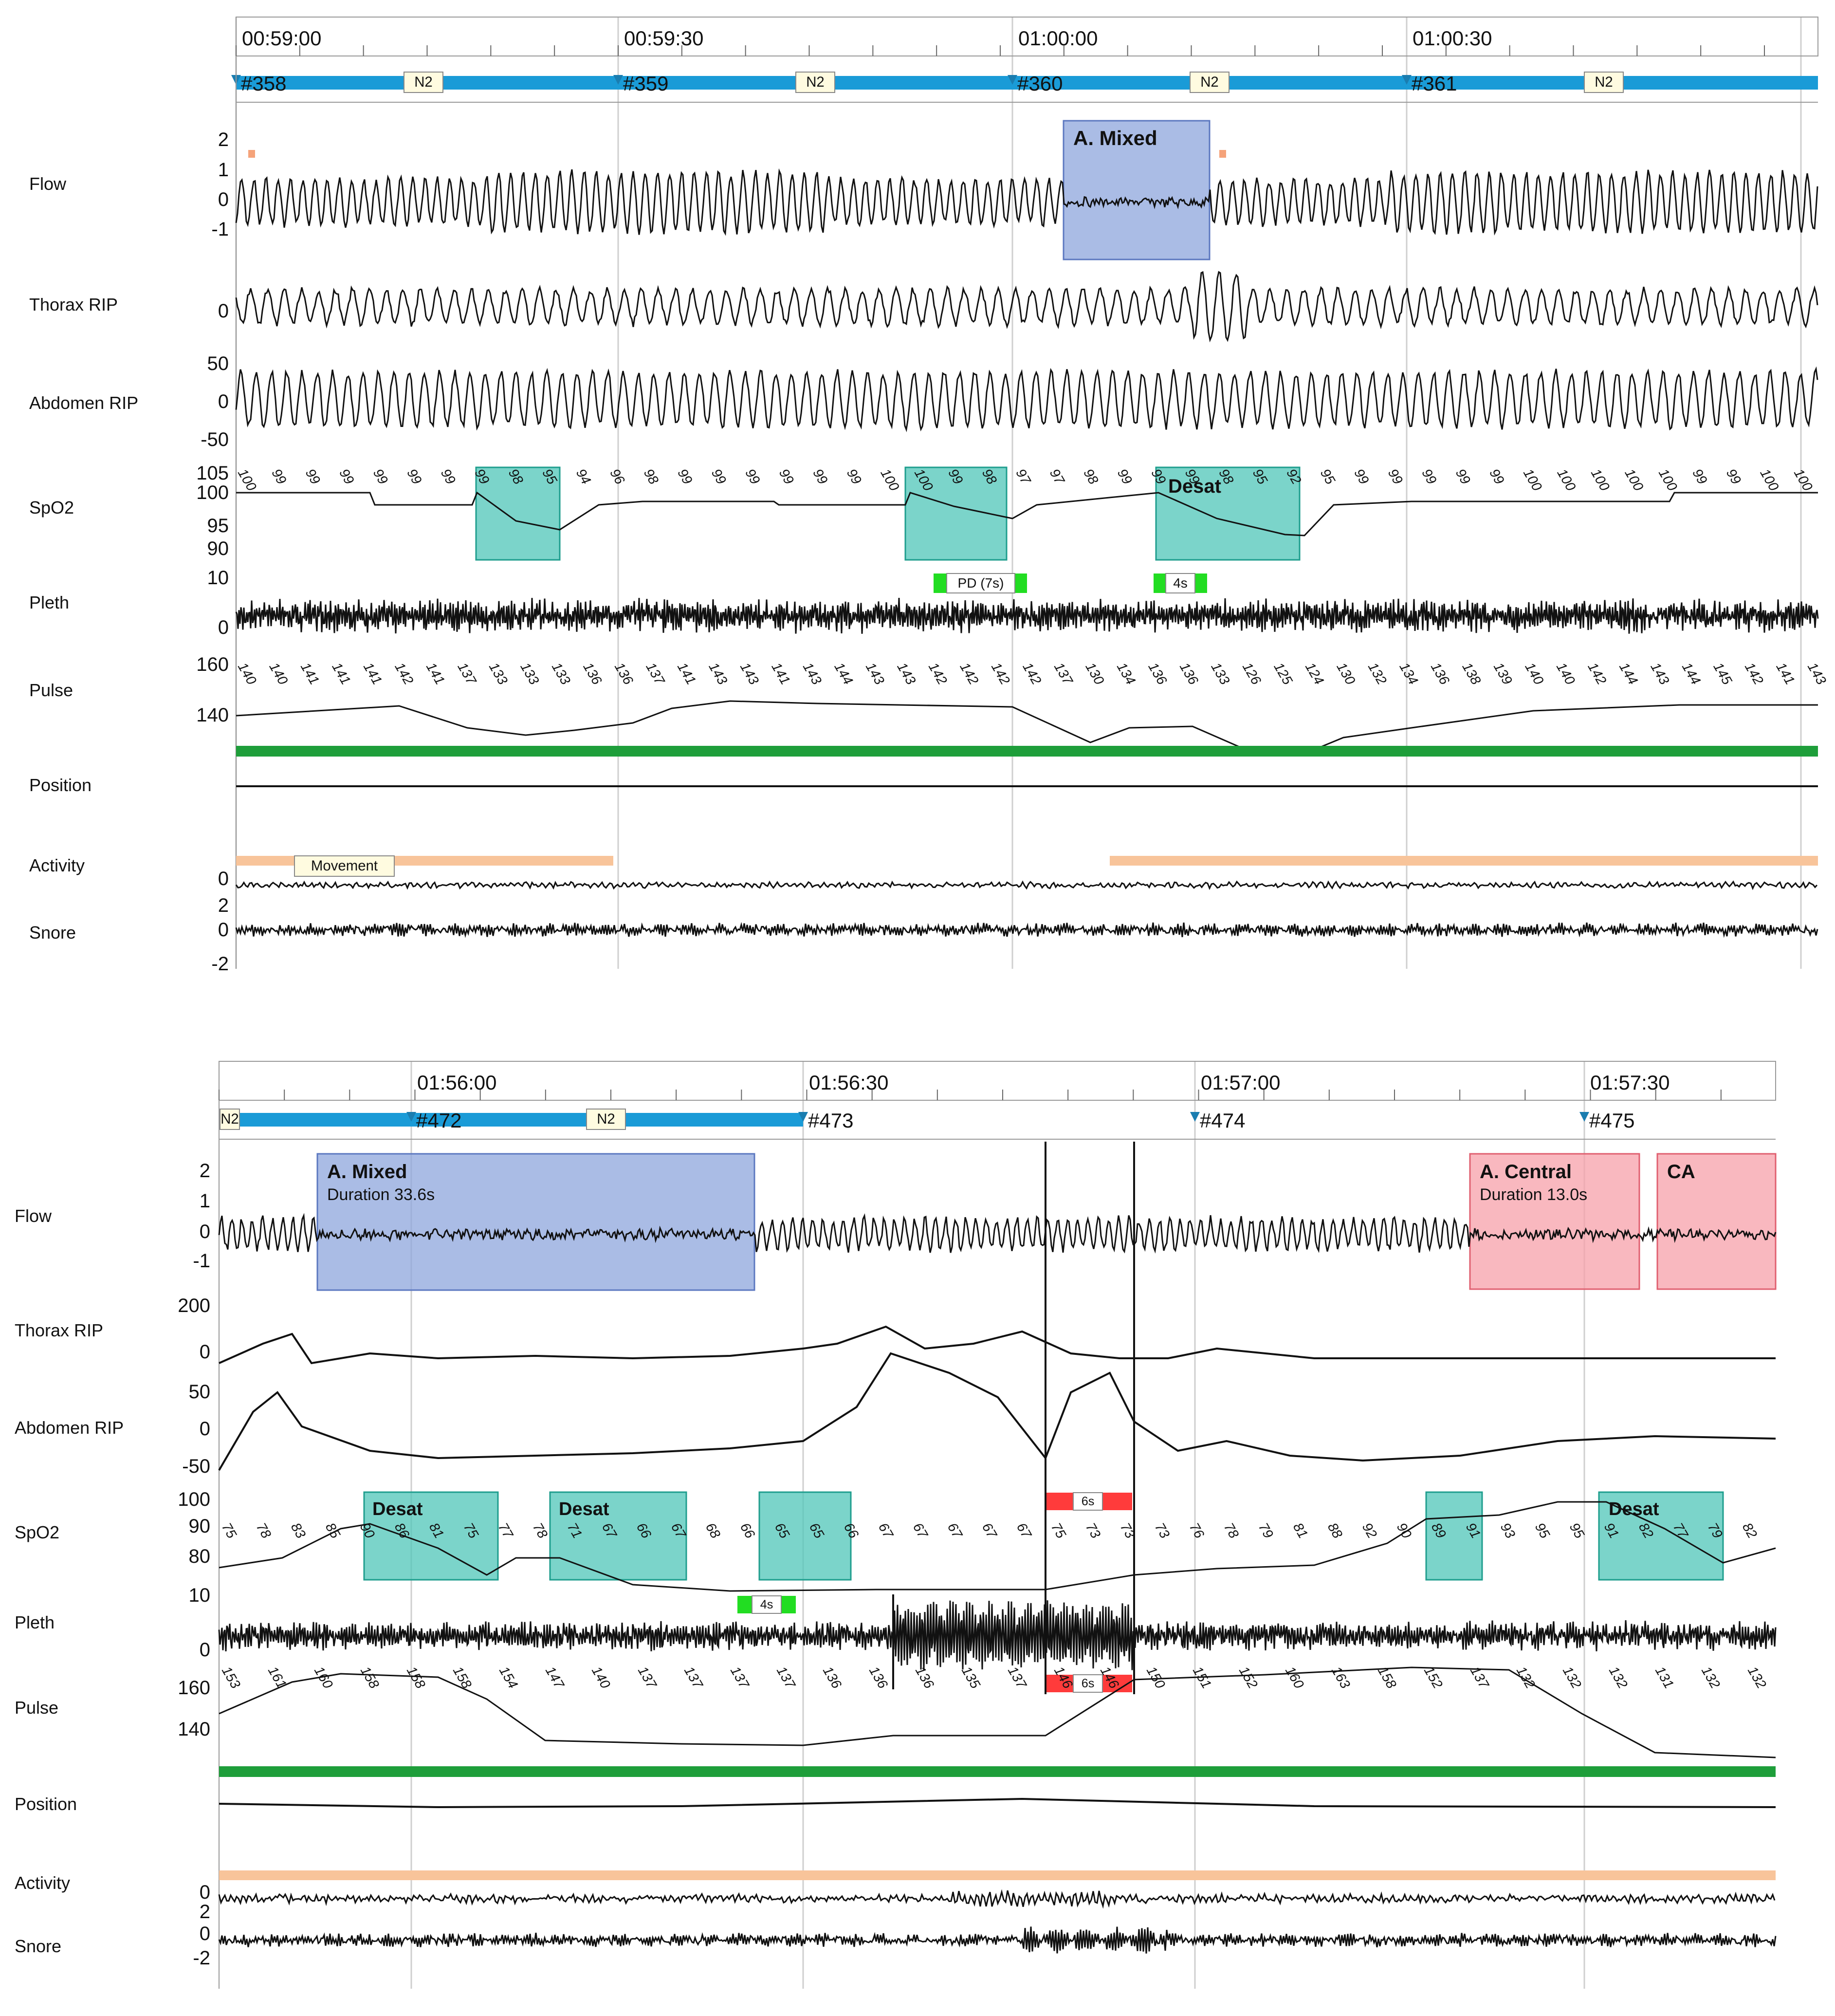  I want to click on axis-tick-snore: -2, so click(220, 964).